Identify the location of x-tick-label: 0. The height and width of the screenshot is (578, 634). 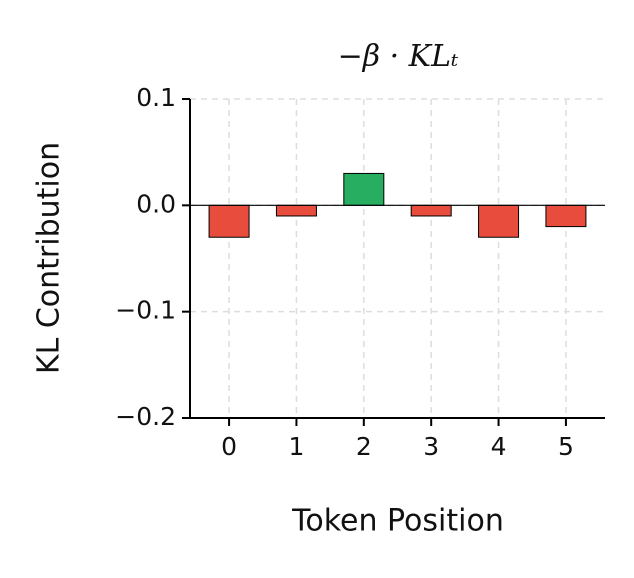
(229, 446).